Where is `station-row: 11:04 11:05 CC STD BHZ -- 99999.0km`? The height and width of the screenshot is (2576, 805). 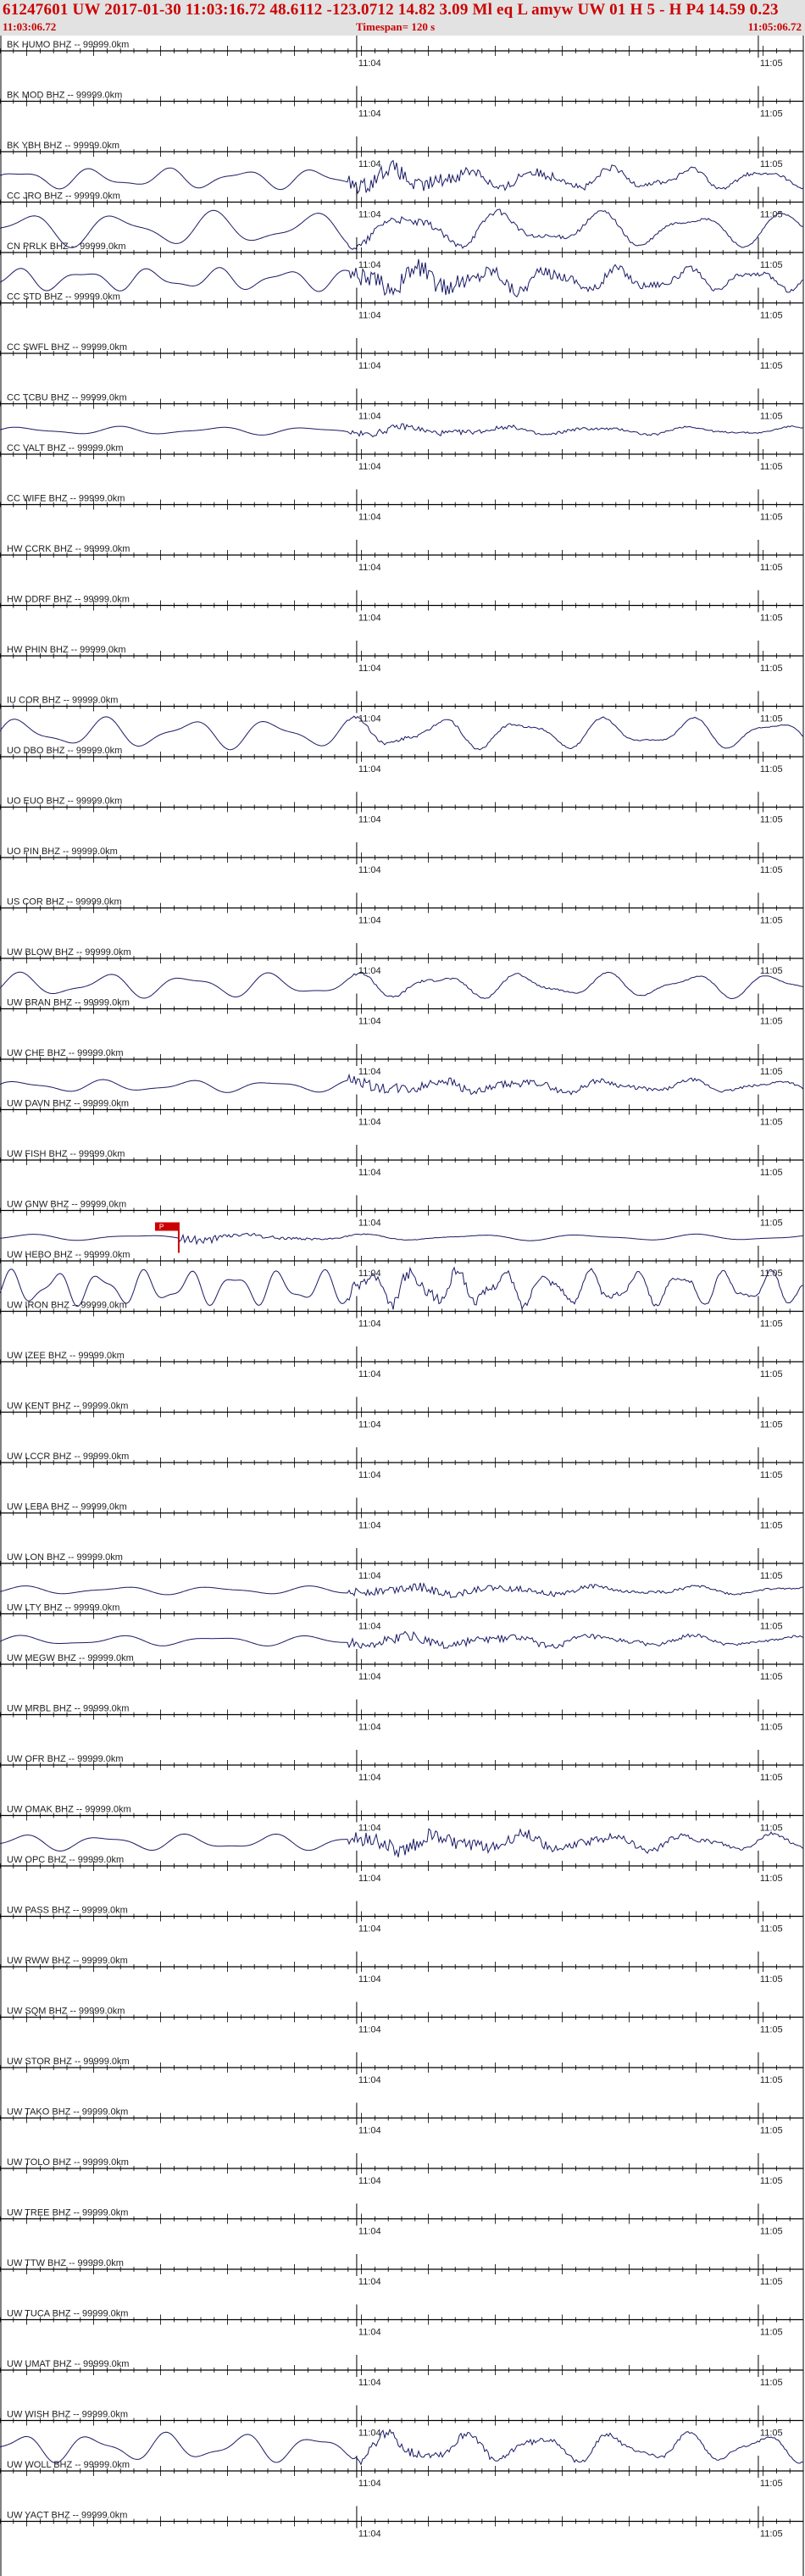
station-row: 11:04 11:05 CC STD BHZ -- 99999.0km is located at coordinates (402, 304).